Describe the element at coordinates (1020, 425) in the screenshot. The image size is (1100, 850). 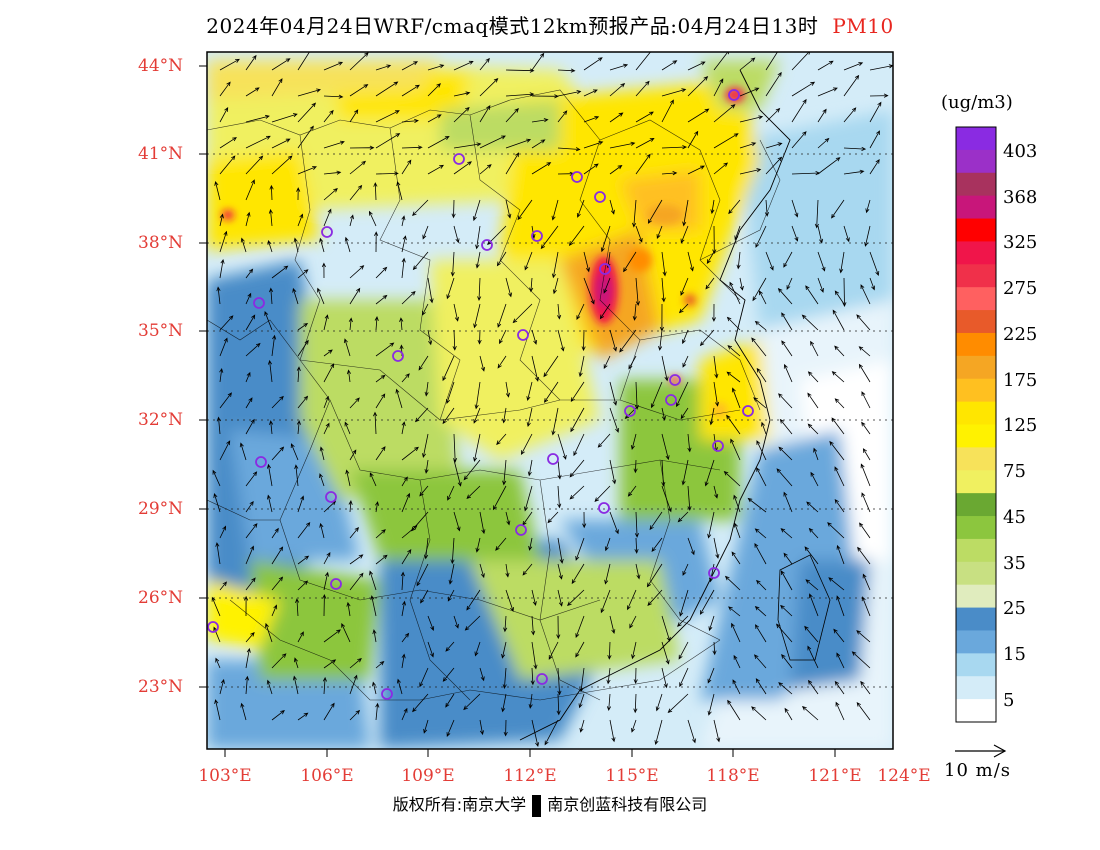
I see `colorbar-label-125: 125` at that location.